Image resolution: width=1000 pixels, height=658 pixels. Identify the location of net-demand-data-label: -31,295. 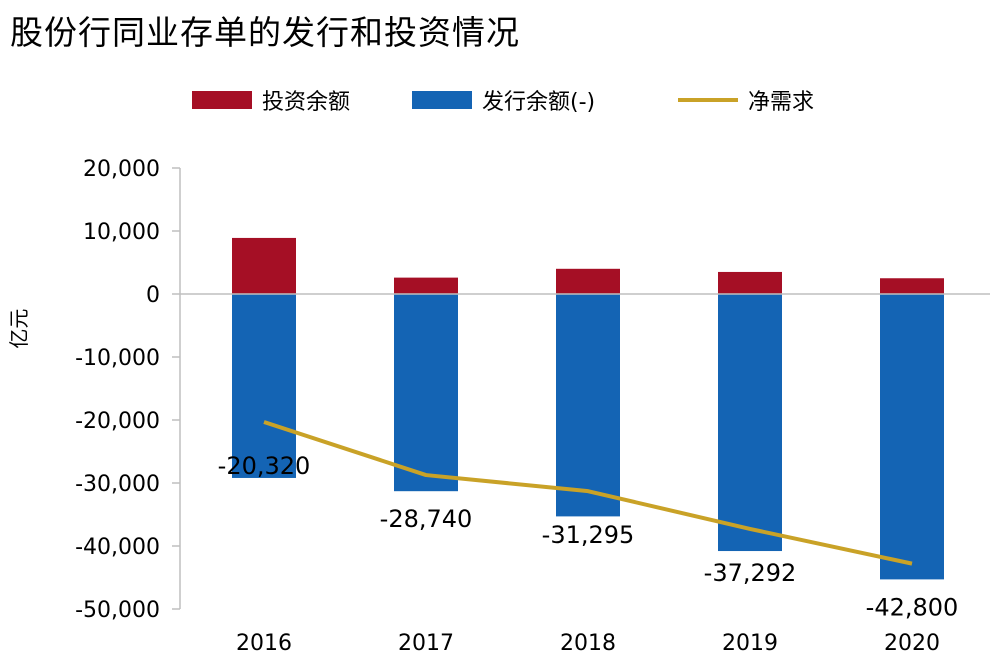
(588, 535).